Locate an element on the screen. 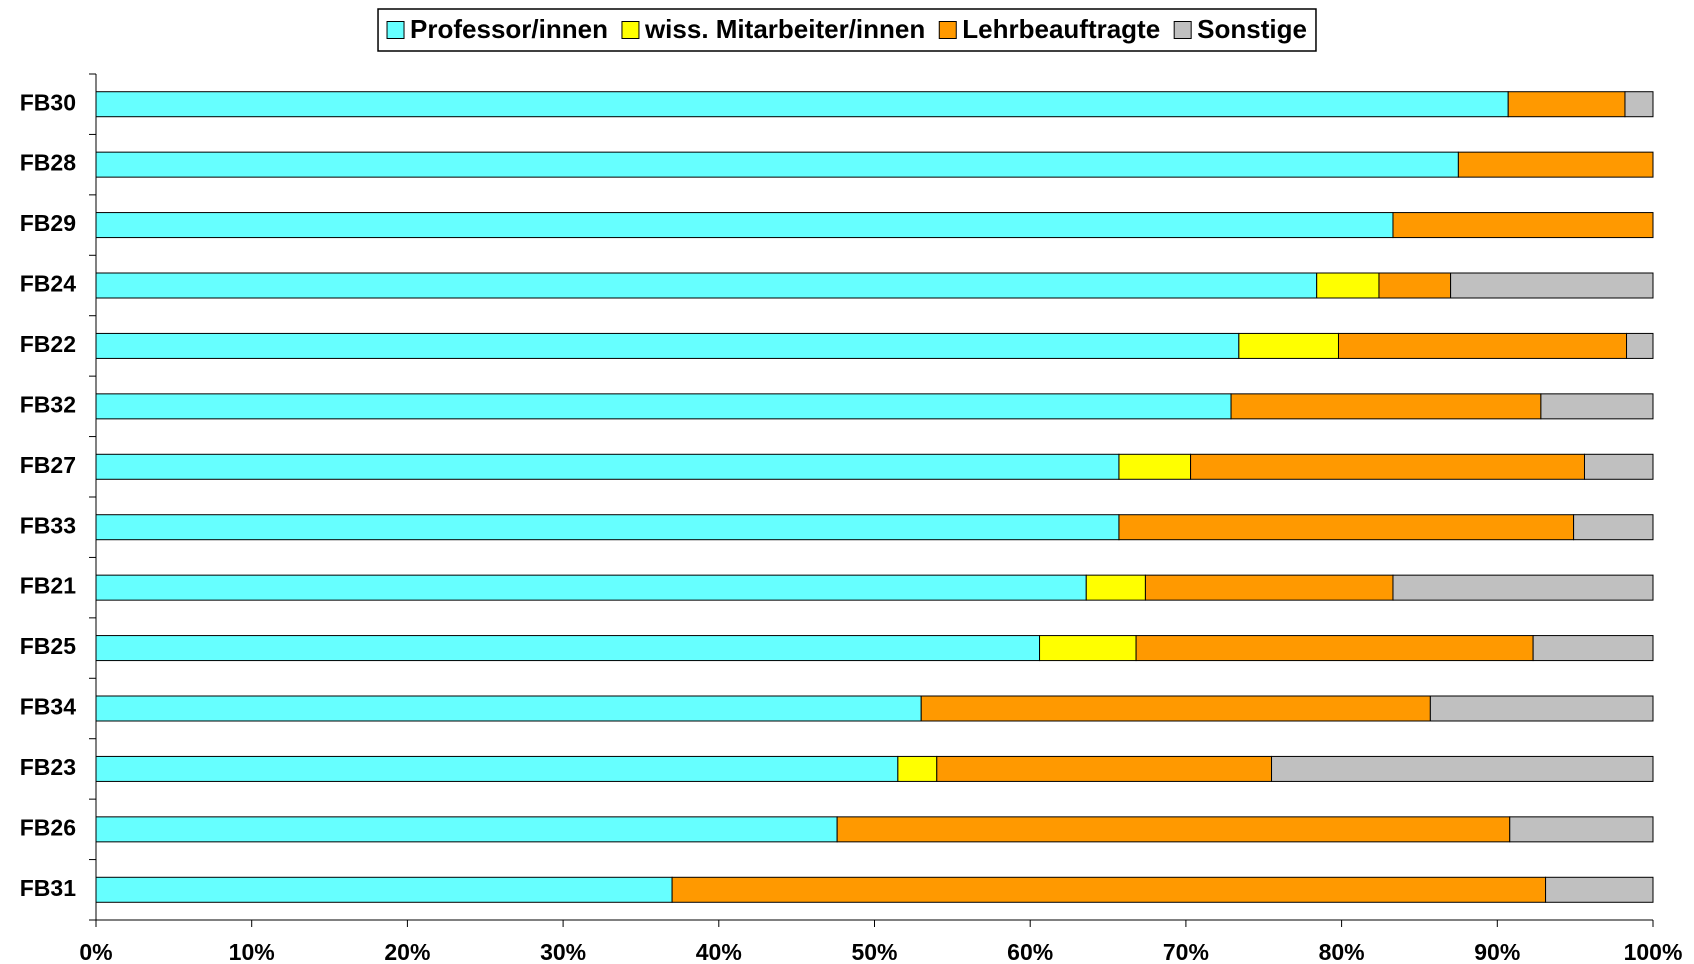 Image resolution: width=1694 pixels, height=964 pixels. x-tick-label: 60% is located at coordinates (1030, 951).